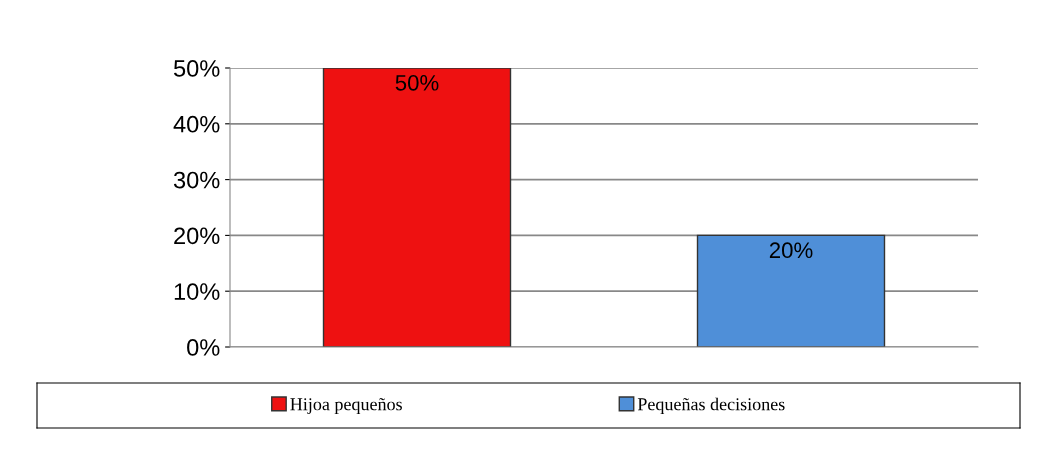  I want to click on y-tick-label: 0%, so click(203, 347).